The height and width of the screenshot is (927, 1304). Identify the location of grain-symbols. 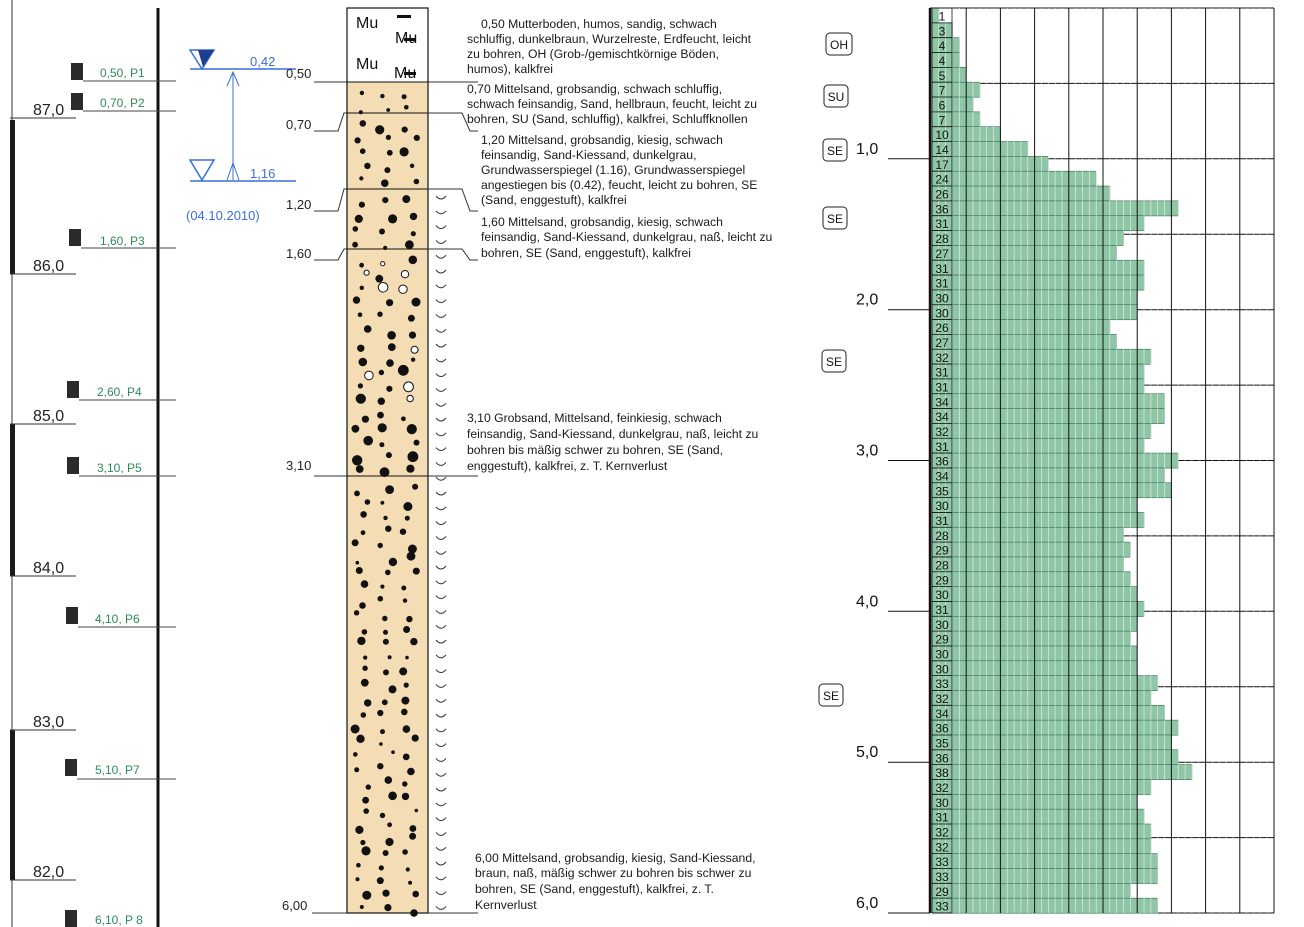
(385, 503).